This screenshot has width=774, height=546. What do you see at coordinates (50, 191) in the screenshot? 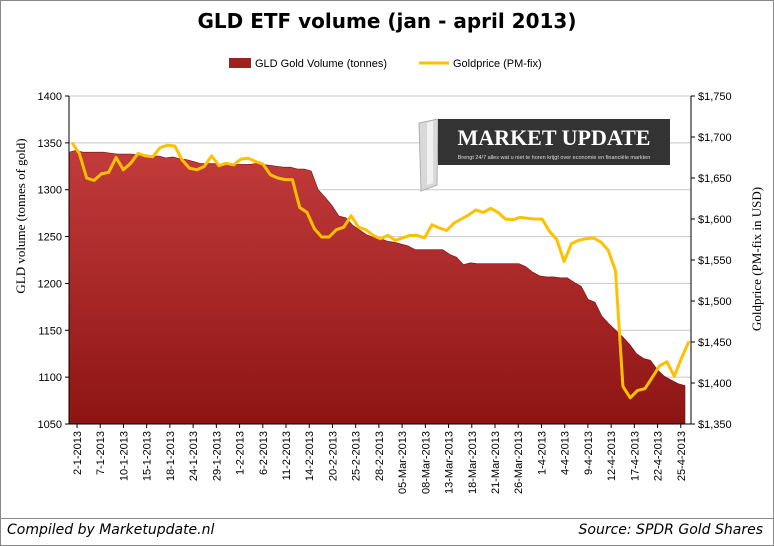
I see `y-tick-label: 1300` at bounding box center [50, 191].